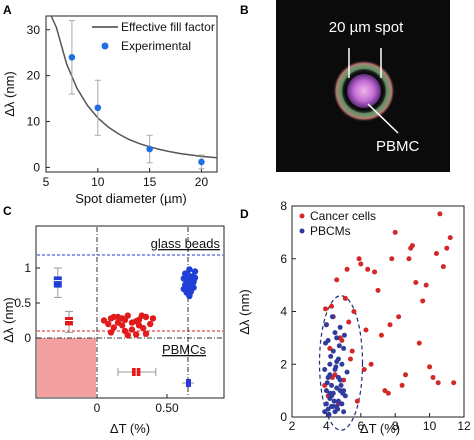  I want to click on x-tick-label: 5, so click(46, 182).